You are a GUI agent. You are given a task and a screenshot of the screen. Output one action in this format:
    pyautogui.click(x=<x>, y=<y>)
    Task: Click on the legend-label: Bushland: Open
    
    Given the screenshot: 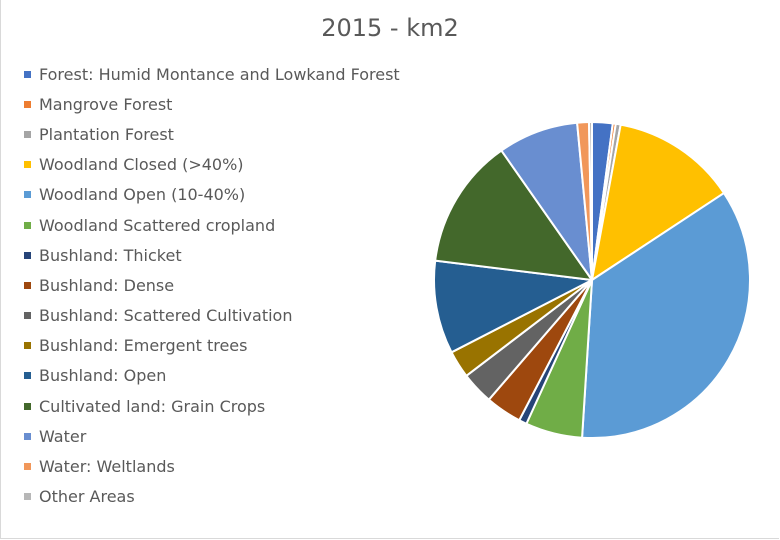 What is the action you would take?
    pyautogui.click(x=103, y=376)
    